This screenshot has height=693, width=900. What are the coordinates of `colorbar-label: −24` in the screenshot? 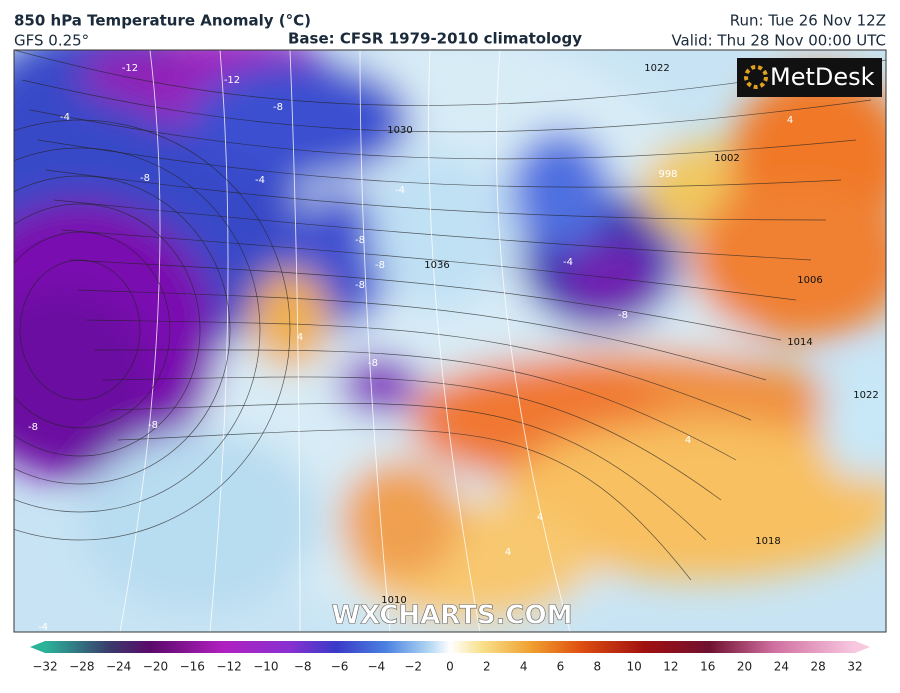 It's located at (118, 667).